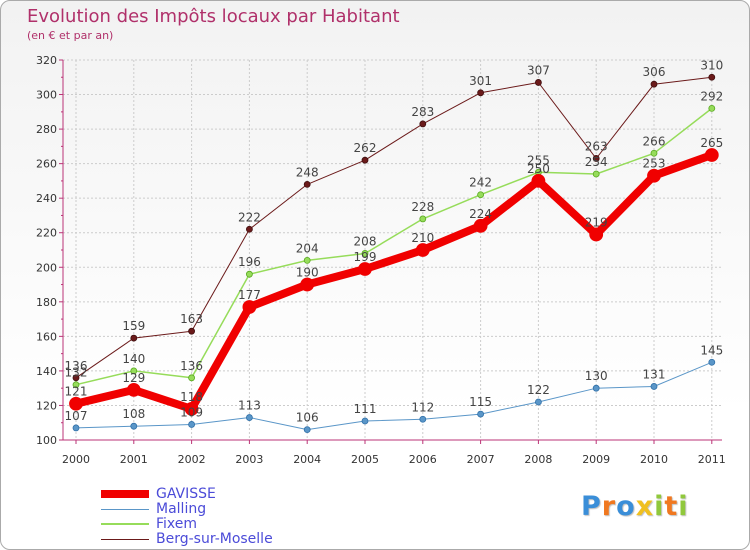  What do you see at coordinates (46, 164) in the screenshot?
I see `y-tick-label: 260` at bounding box center [46, 164].